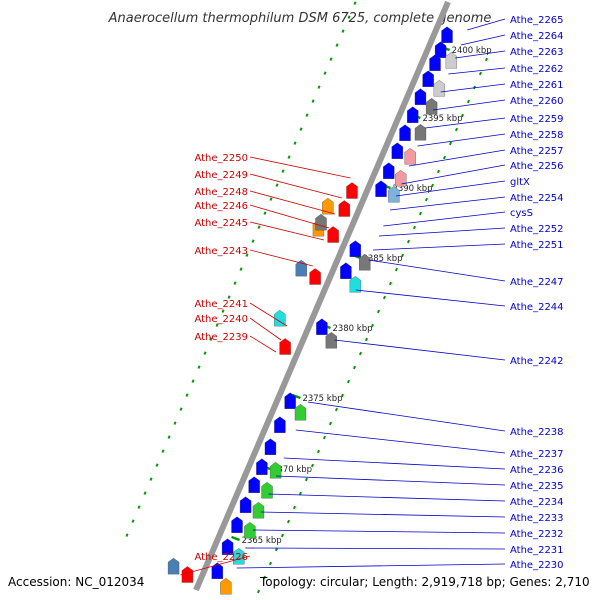 The image size is (600, 600). I want to click on tick-label: 2365 kbp, so click(262, 541).